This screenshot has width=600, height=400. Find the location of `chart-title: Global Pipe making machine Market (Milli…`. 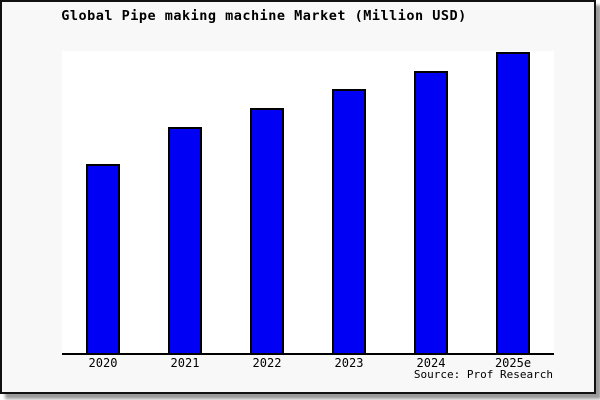

chart-title: Global Pipe making machine Market (Milli… is located at coordinates (264, 16).